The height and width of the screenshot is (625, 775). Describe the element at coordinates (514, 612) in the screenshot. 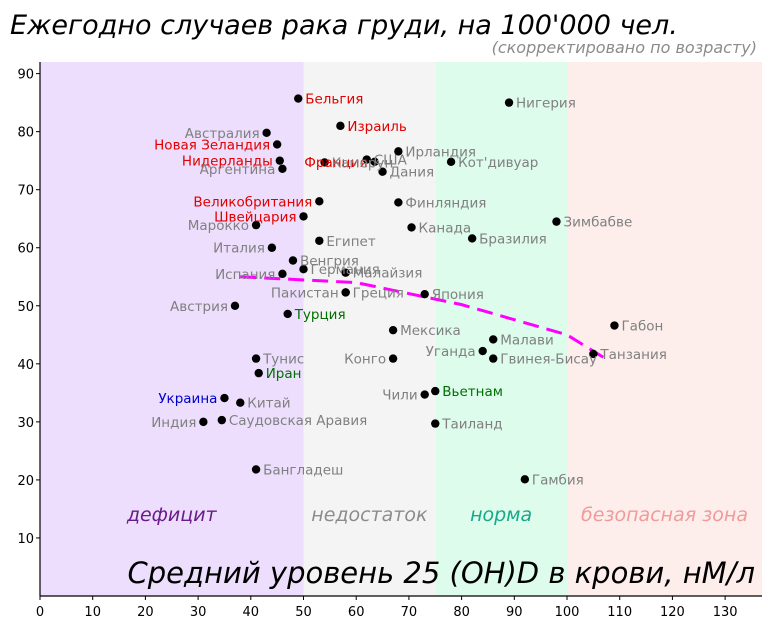

I see `x-tick-label: 90` at that location.